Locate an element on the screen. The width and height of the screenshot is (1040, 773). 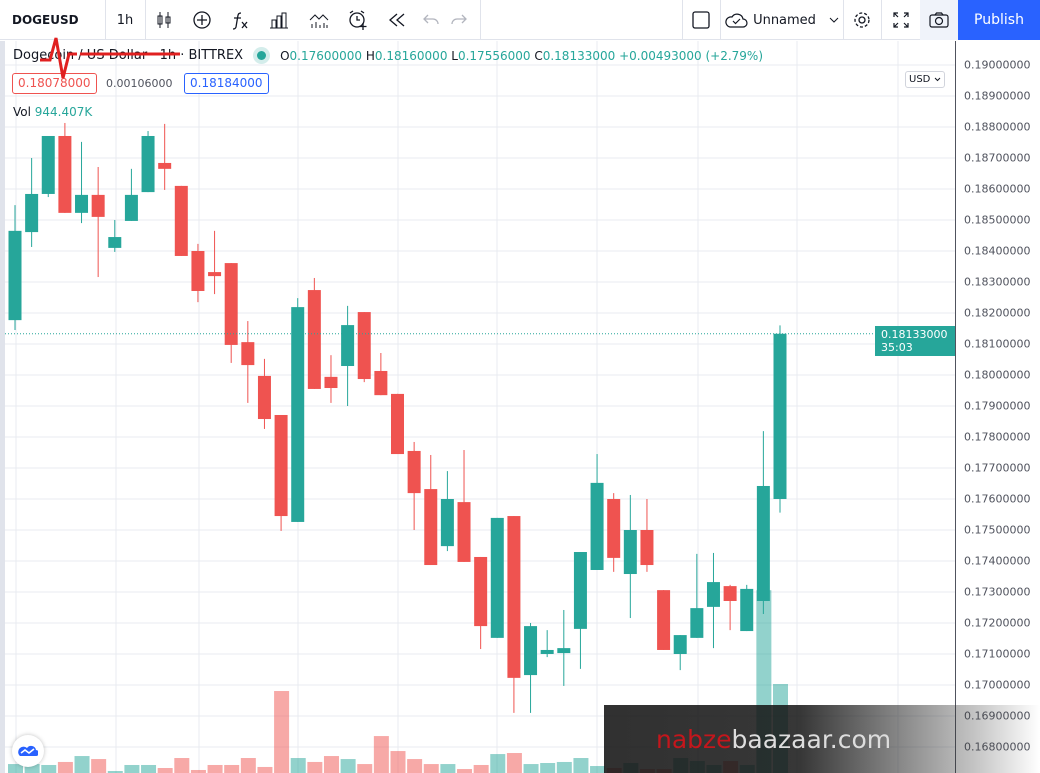
price-tick: 0.17700000 is located at coordinates (997, 468).